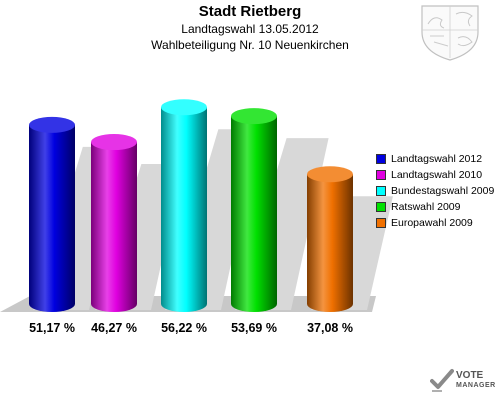 This screenshot has height=400, width=500. Describe the element at coordinates (52, 328) in the screenshot. I see `value-label-1: 51,17 %` at that location.